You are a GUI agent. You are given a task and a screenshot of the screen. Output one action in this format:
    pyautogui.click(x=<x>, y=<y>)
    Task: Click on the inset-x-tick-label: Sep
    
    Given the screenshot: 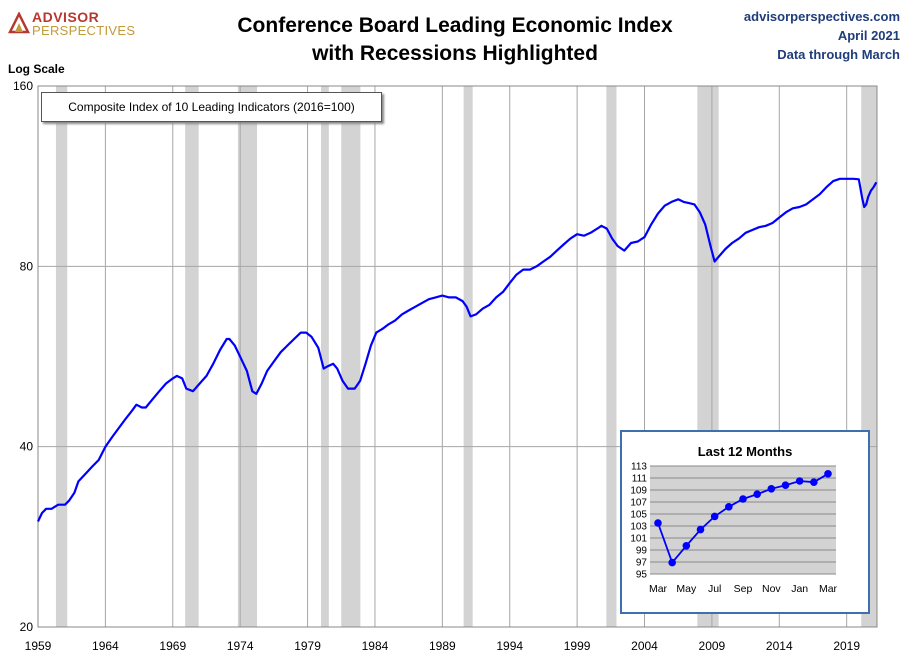 What is the action you would take?
    pyautogui.click(x=743, y=589)
    